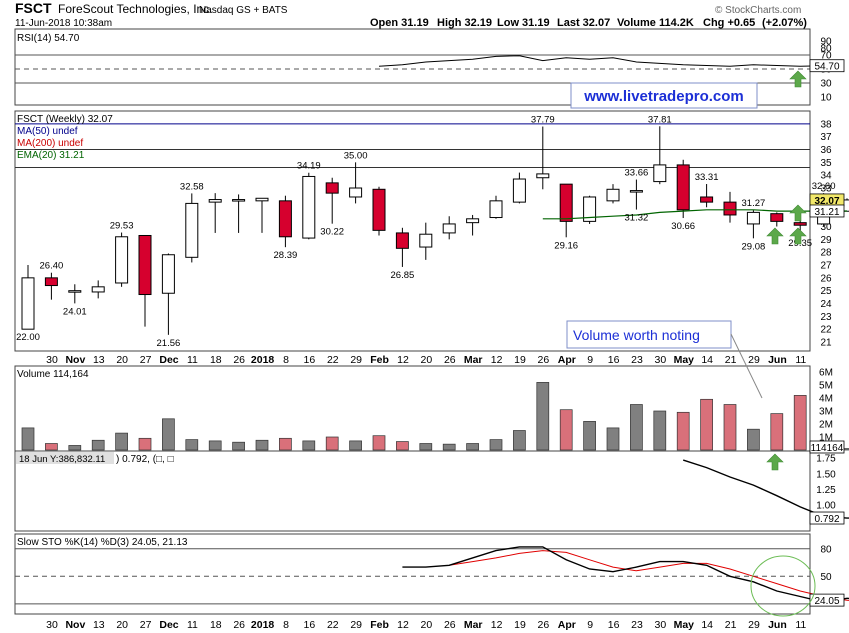 The image size is (849, 633). Describe the element at coordinates (826, 67) in the screenshot. I see `rsi-last-label: 54.70` at that location.